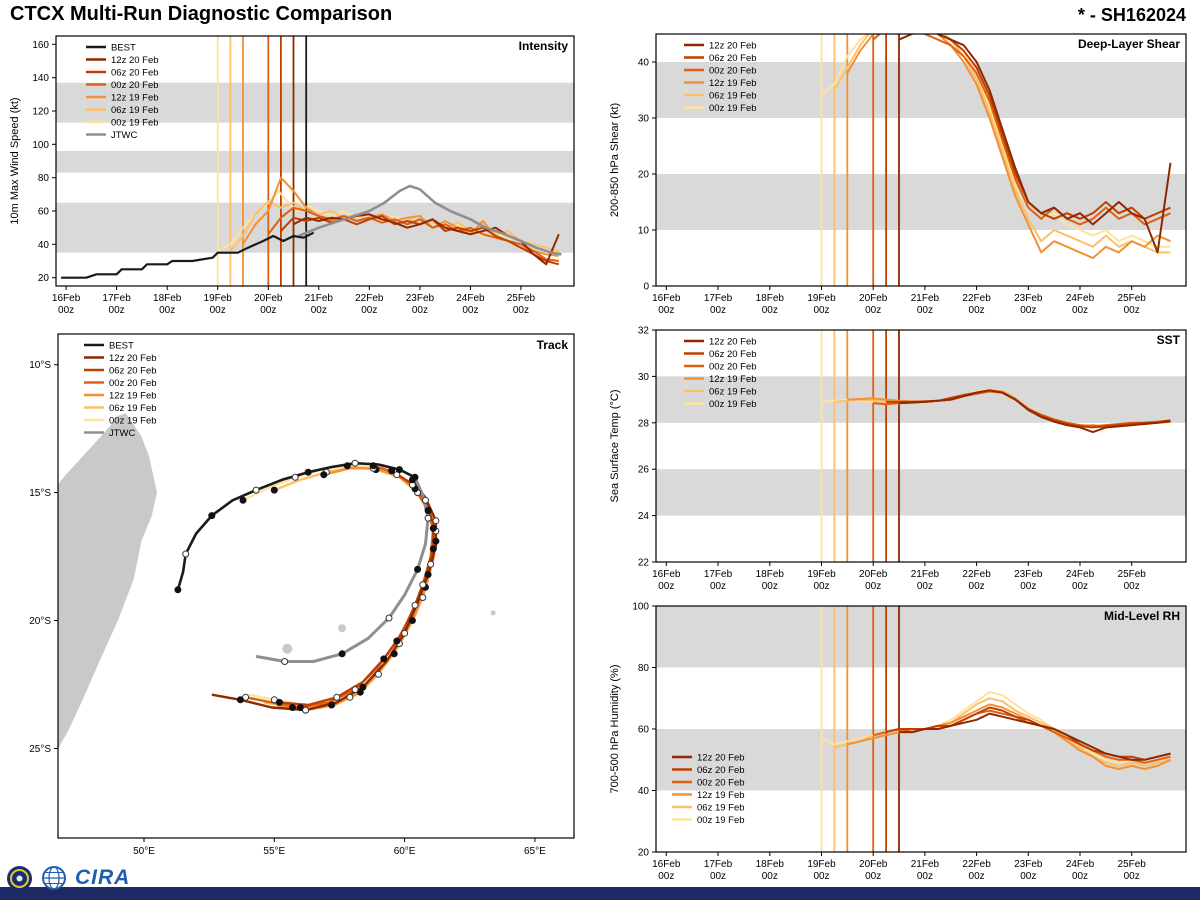  What do you see at coordinates (123, 47) in the screenshot?
I see `svg-text: BEST` at bounding box center [123, 47].